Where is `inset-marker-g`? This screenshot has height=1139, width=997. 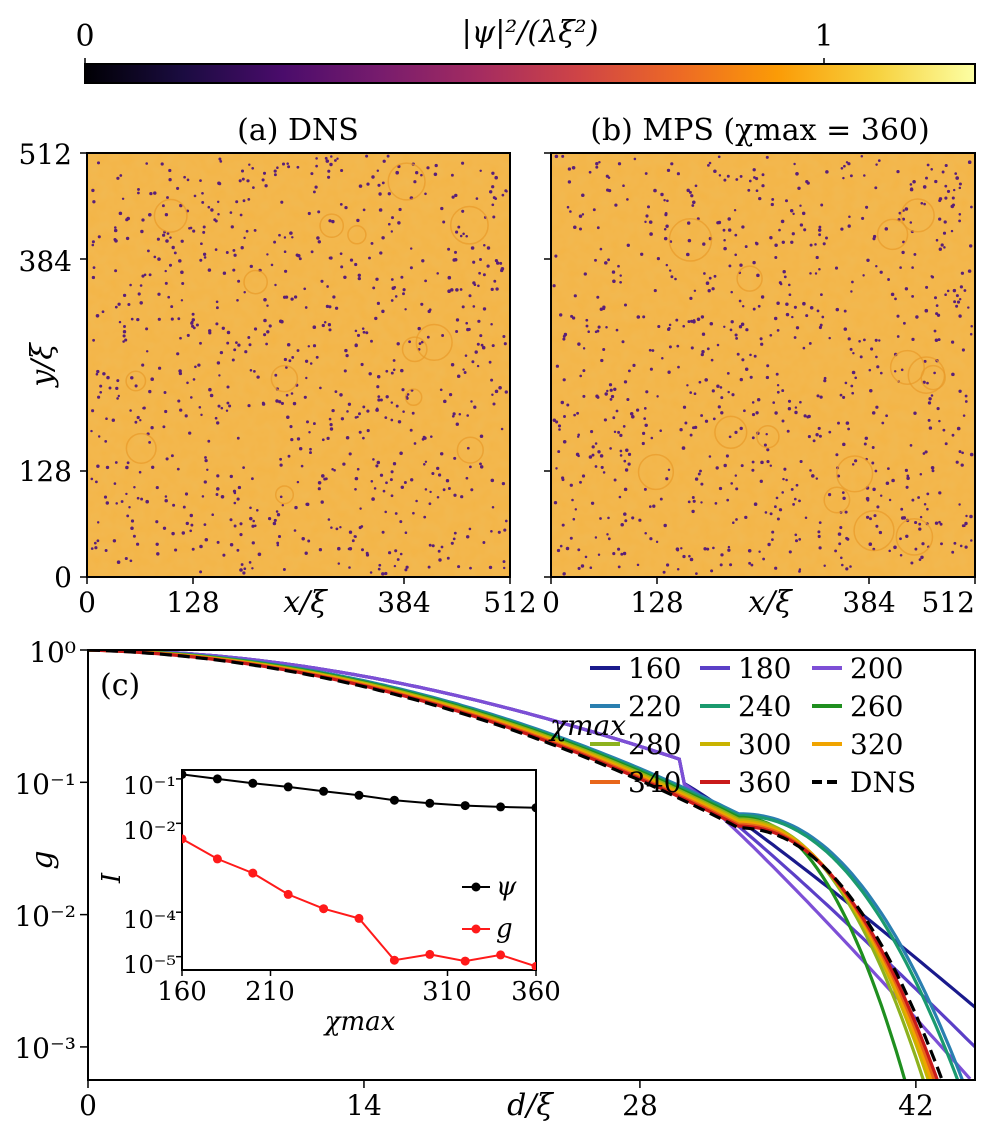
inset-marker-g is located at coordinates (253, 873).